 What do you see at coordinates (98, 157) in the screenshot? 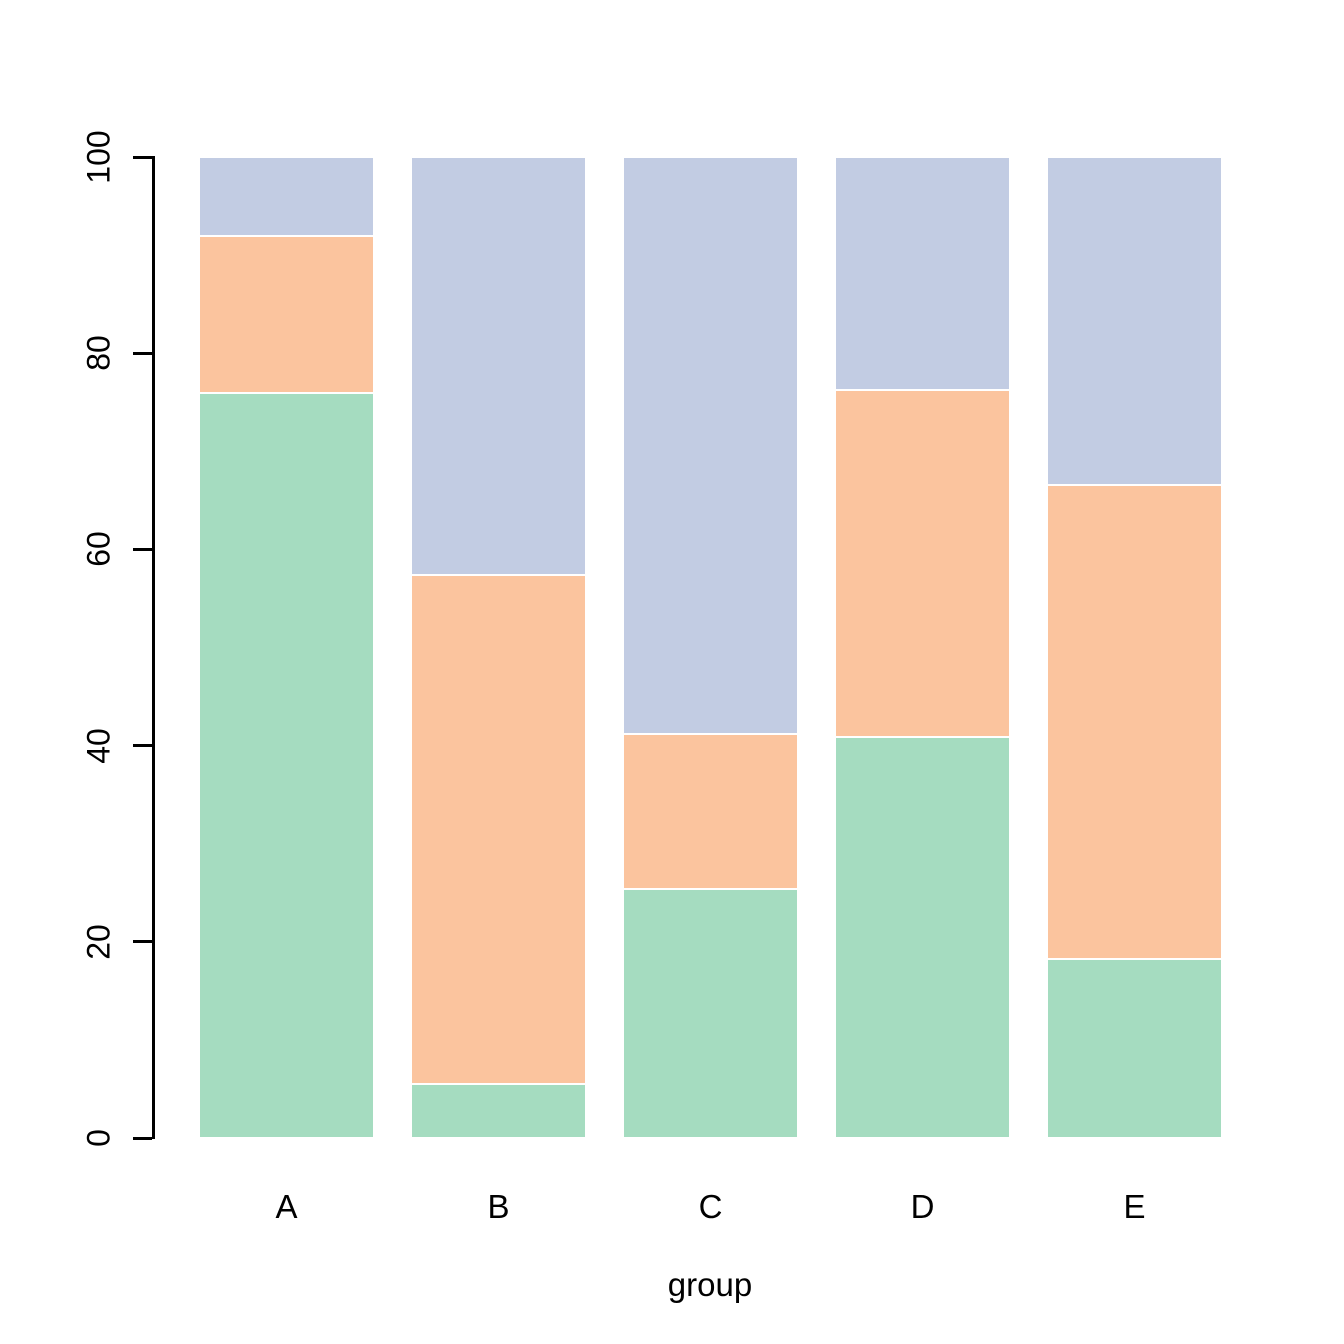
I see `y-axis-tick-label: 100` at bounding box center [98, 157].